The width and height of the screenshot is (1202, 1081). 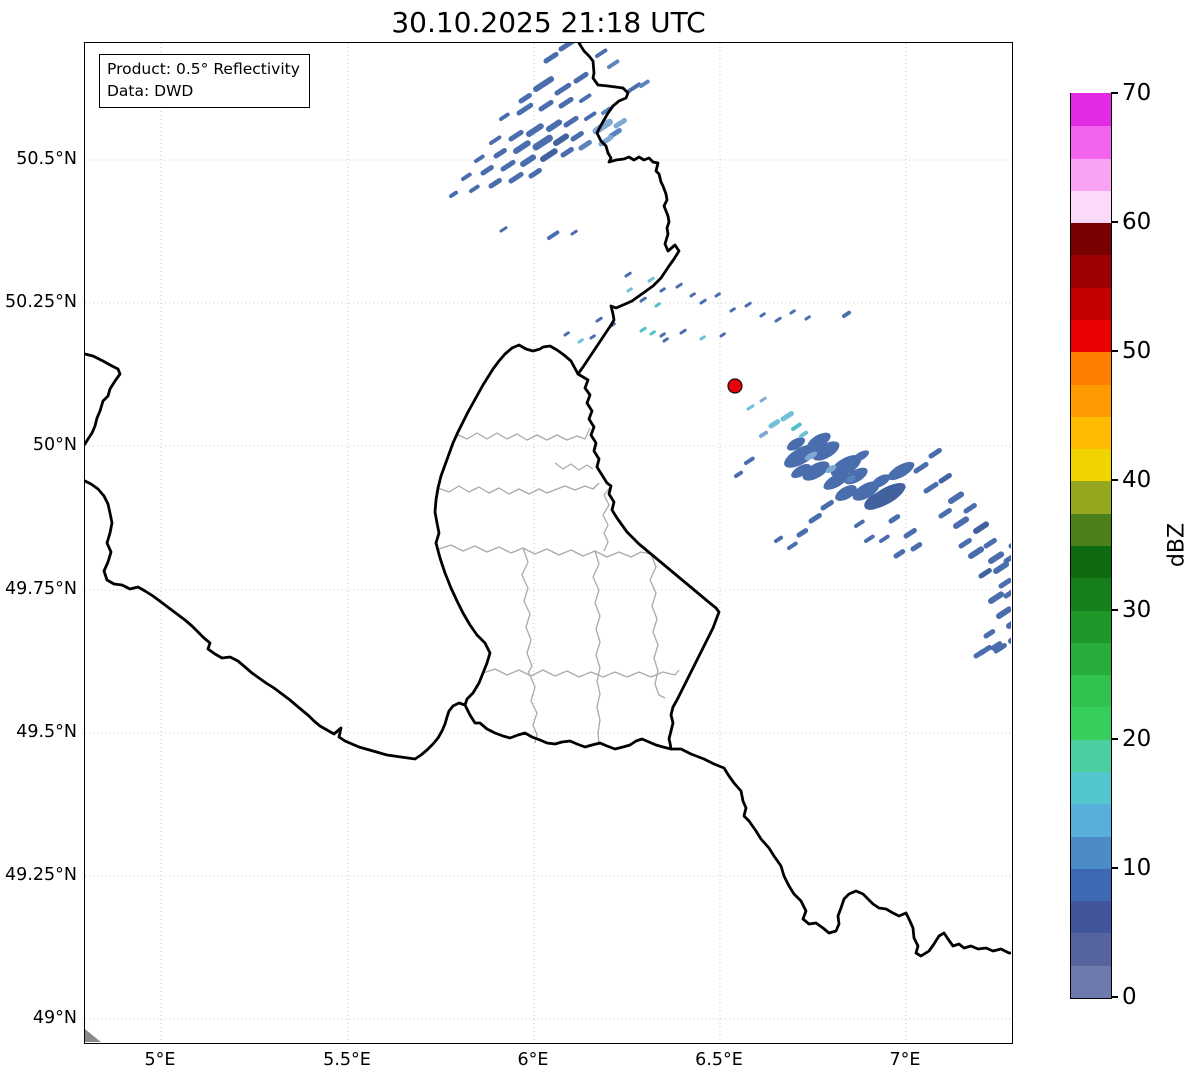 What do you see at coordinates (719, 1060) in the screenshot?
I see `x-tick-label: 6.5°E` at bounding box center [719, 1060].